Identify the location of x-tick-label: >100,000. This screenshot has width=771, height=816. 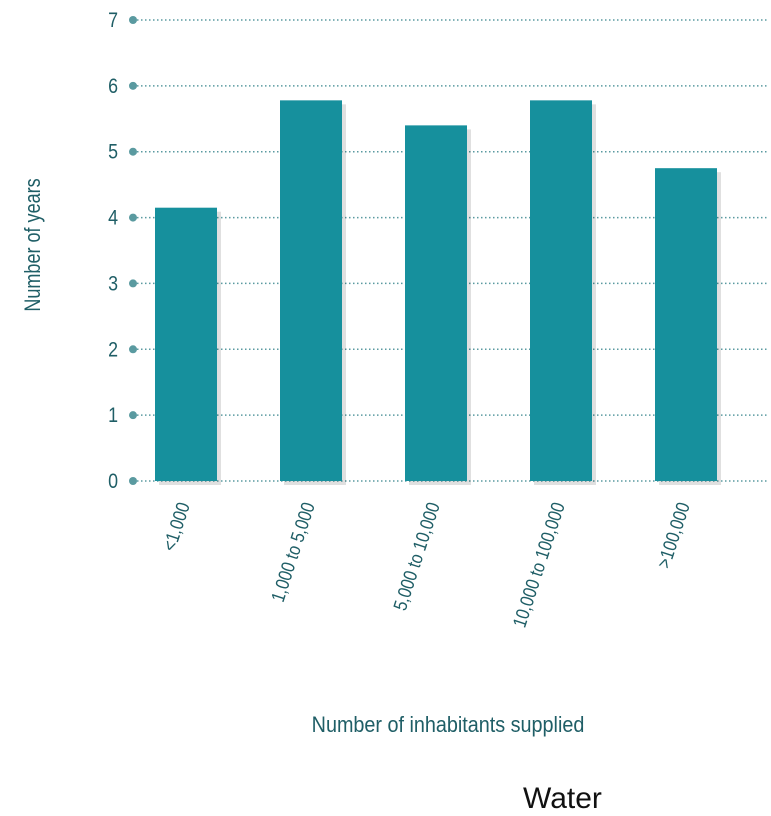
(673, 535).